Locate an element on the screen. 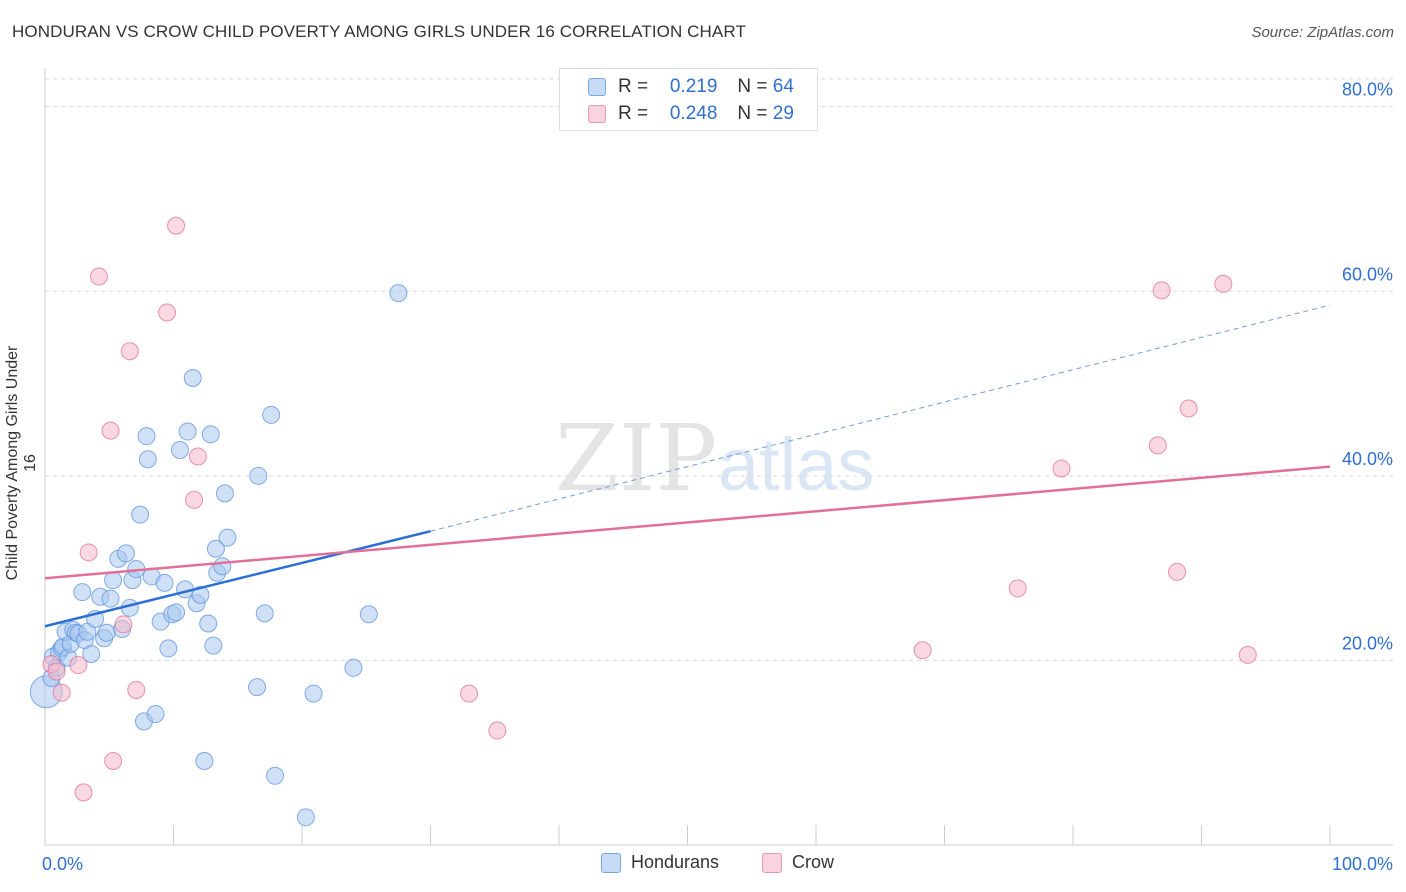 The height and width of the screenshot is (892, 1406). legend-r-value: 0.219 is located at coordinates (693, 86).